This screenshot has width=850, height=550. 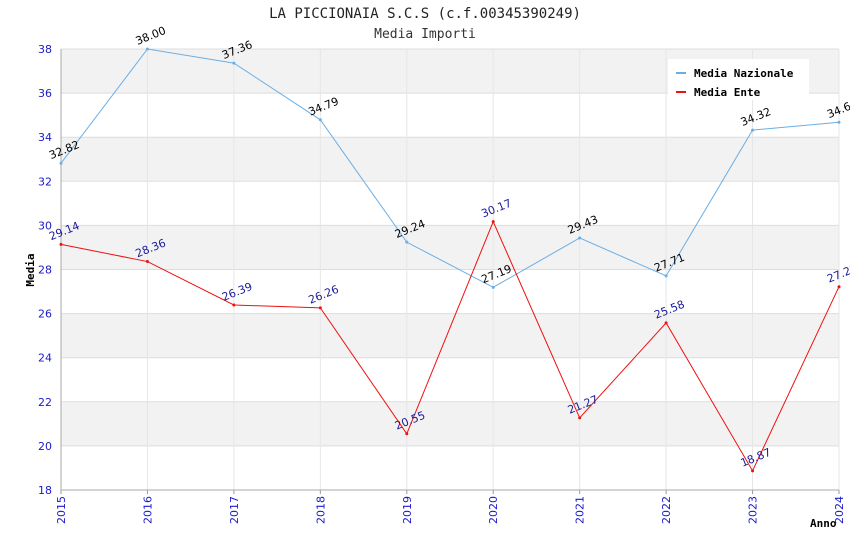 What do you see at coordinates (320, 510) in the screenshot?
I see `x-tick-label: 2018` at bounding box center [320, 510].